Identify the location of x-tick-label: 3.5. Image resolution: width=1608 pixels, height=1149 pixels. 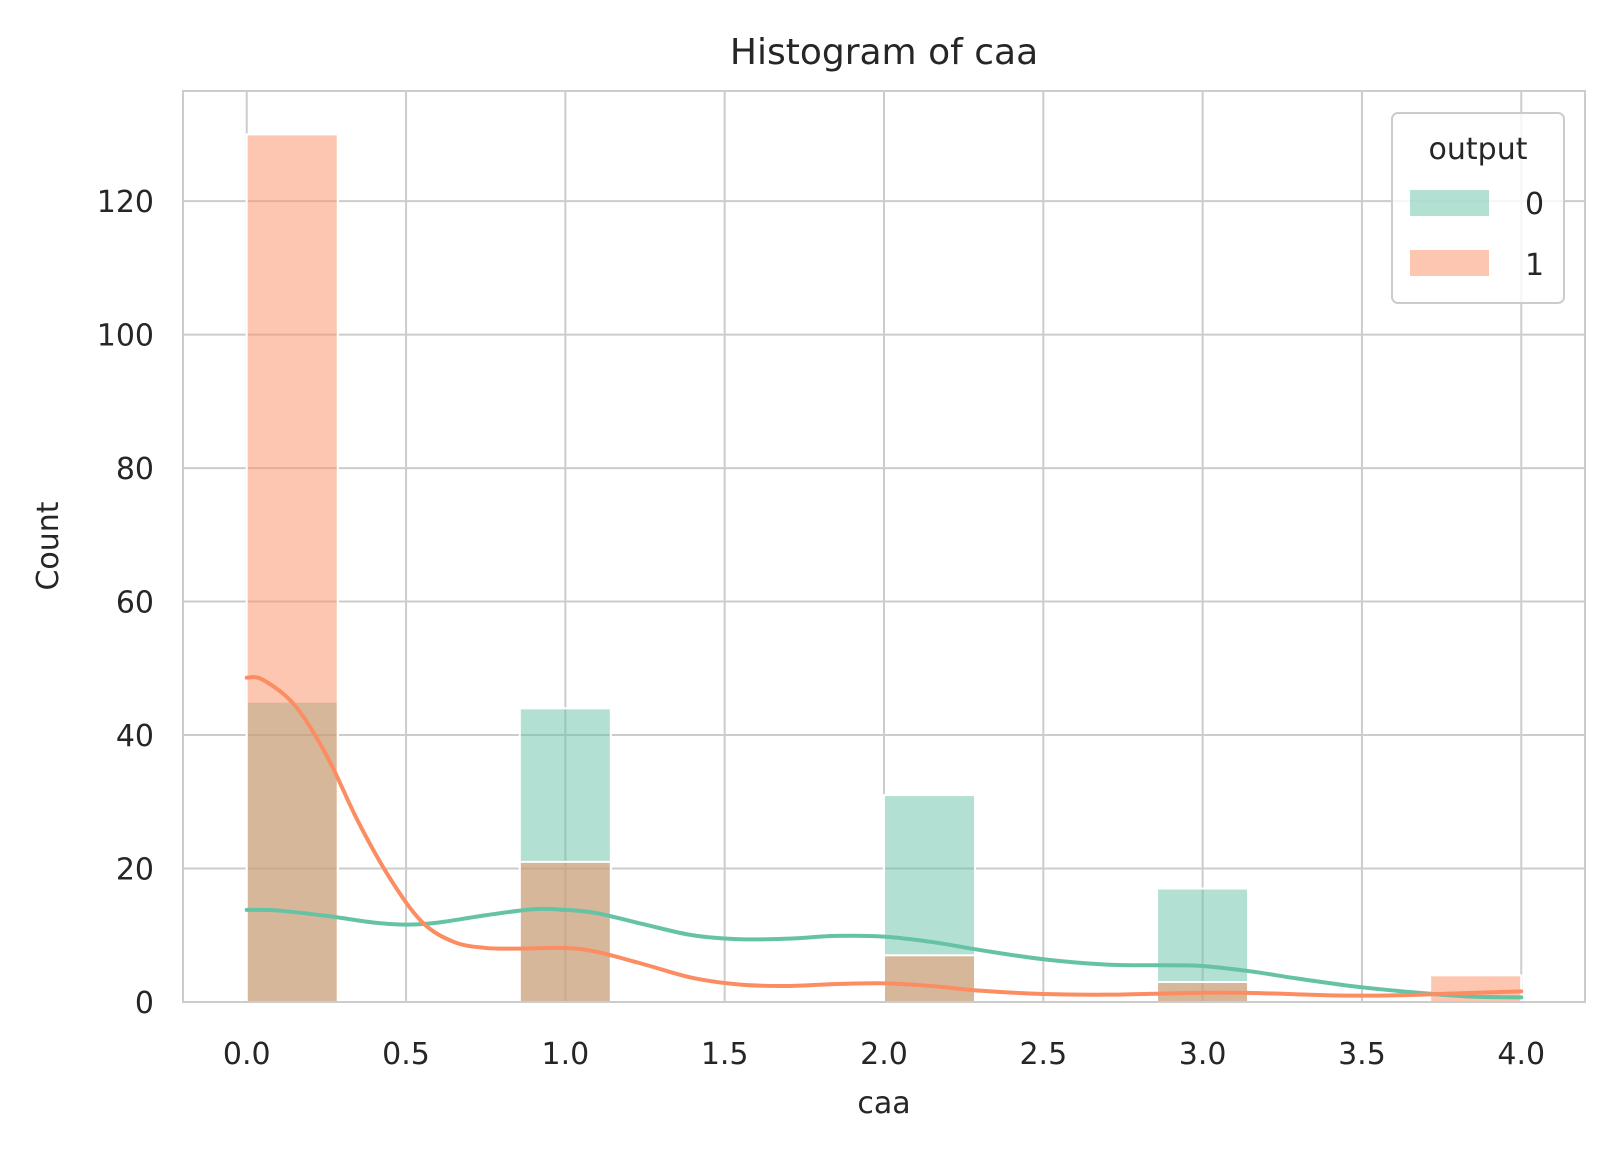
(1362, 1054).